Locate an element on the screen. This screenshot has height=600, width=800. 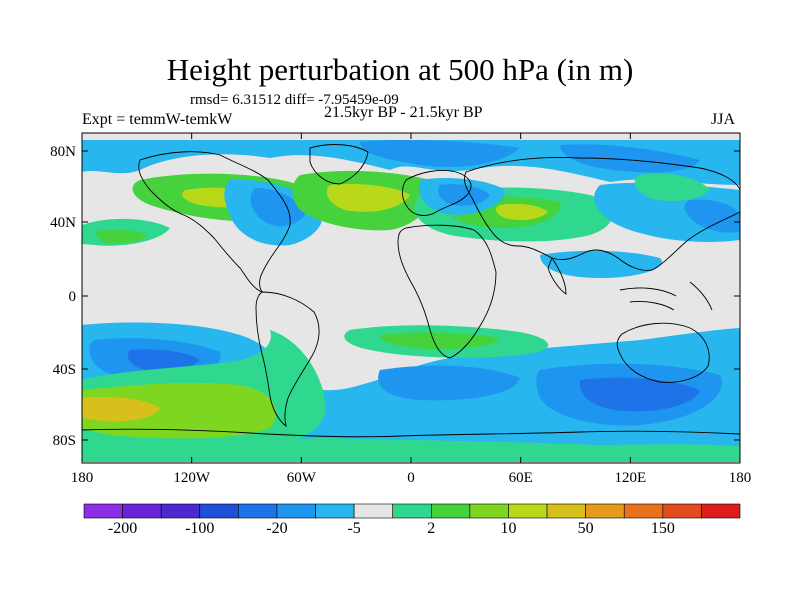
colorbar: -200 -100 -20 -5 2 10 50 150 is located at coordinates (412, 520).